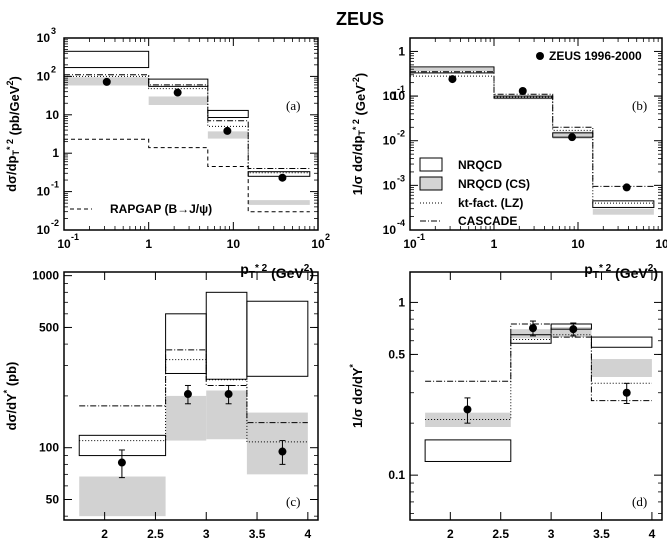 Image resolution: width=667 pixels, height=545 pixels. Describe the element at coordinates (161, 209) in the screenshot. I see `legend-label-rapgap: RAPGAP (B→J/ψ)` at that location.